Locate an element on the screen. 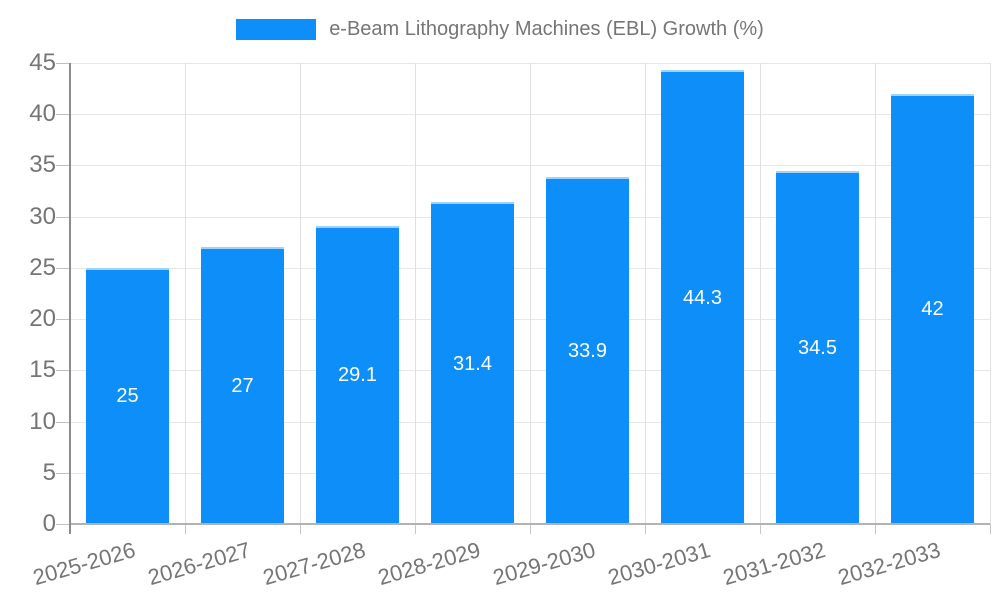 The width and height of the screenshot is (1000, 600). y-axis-label: 15 is located at coordinates (42, 370).